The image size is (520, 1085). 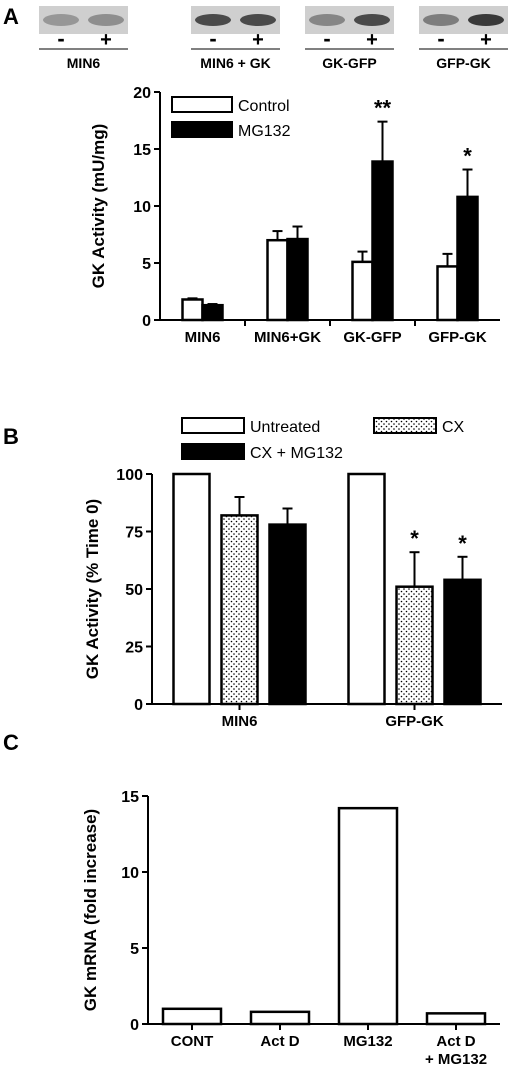 What do you see at coordinates (129, 475) in the screenshot?
I see `y-tick-label: 100` at bounding box center [129, 475].